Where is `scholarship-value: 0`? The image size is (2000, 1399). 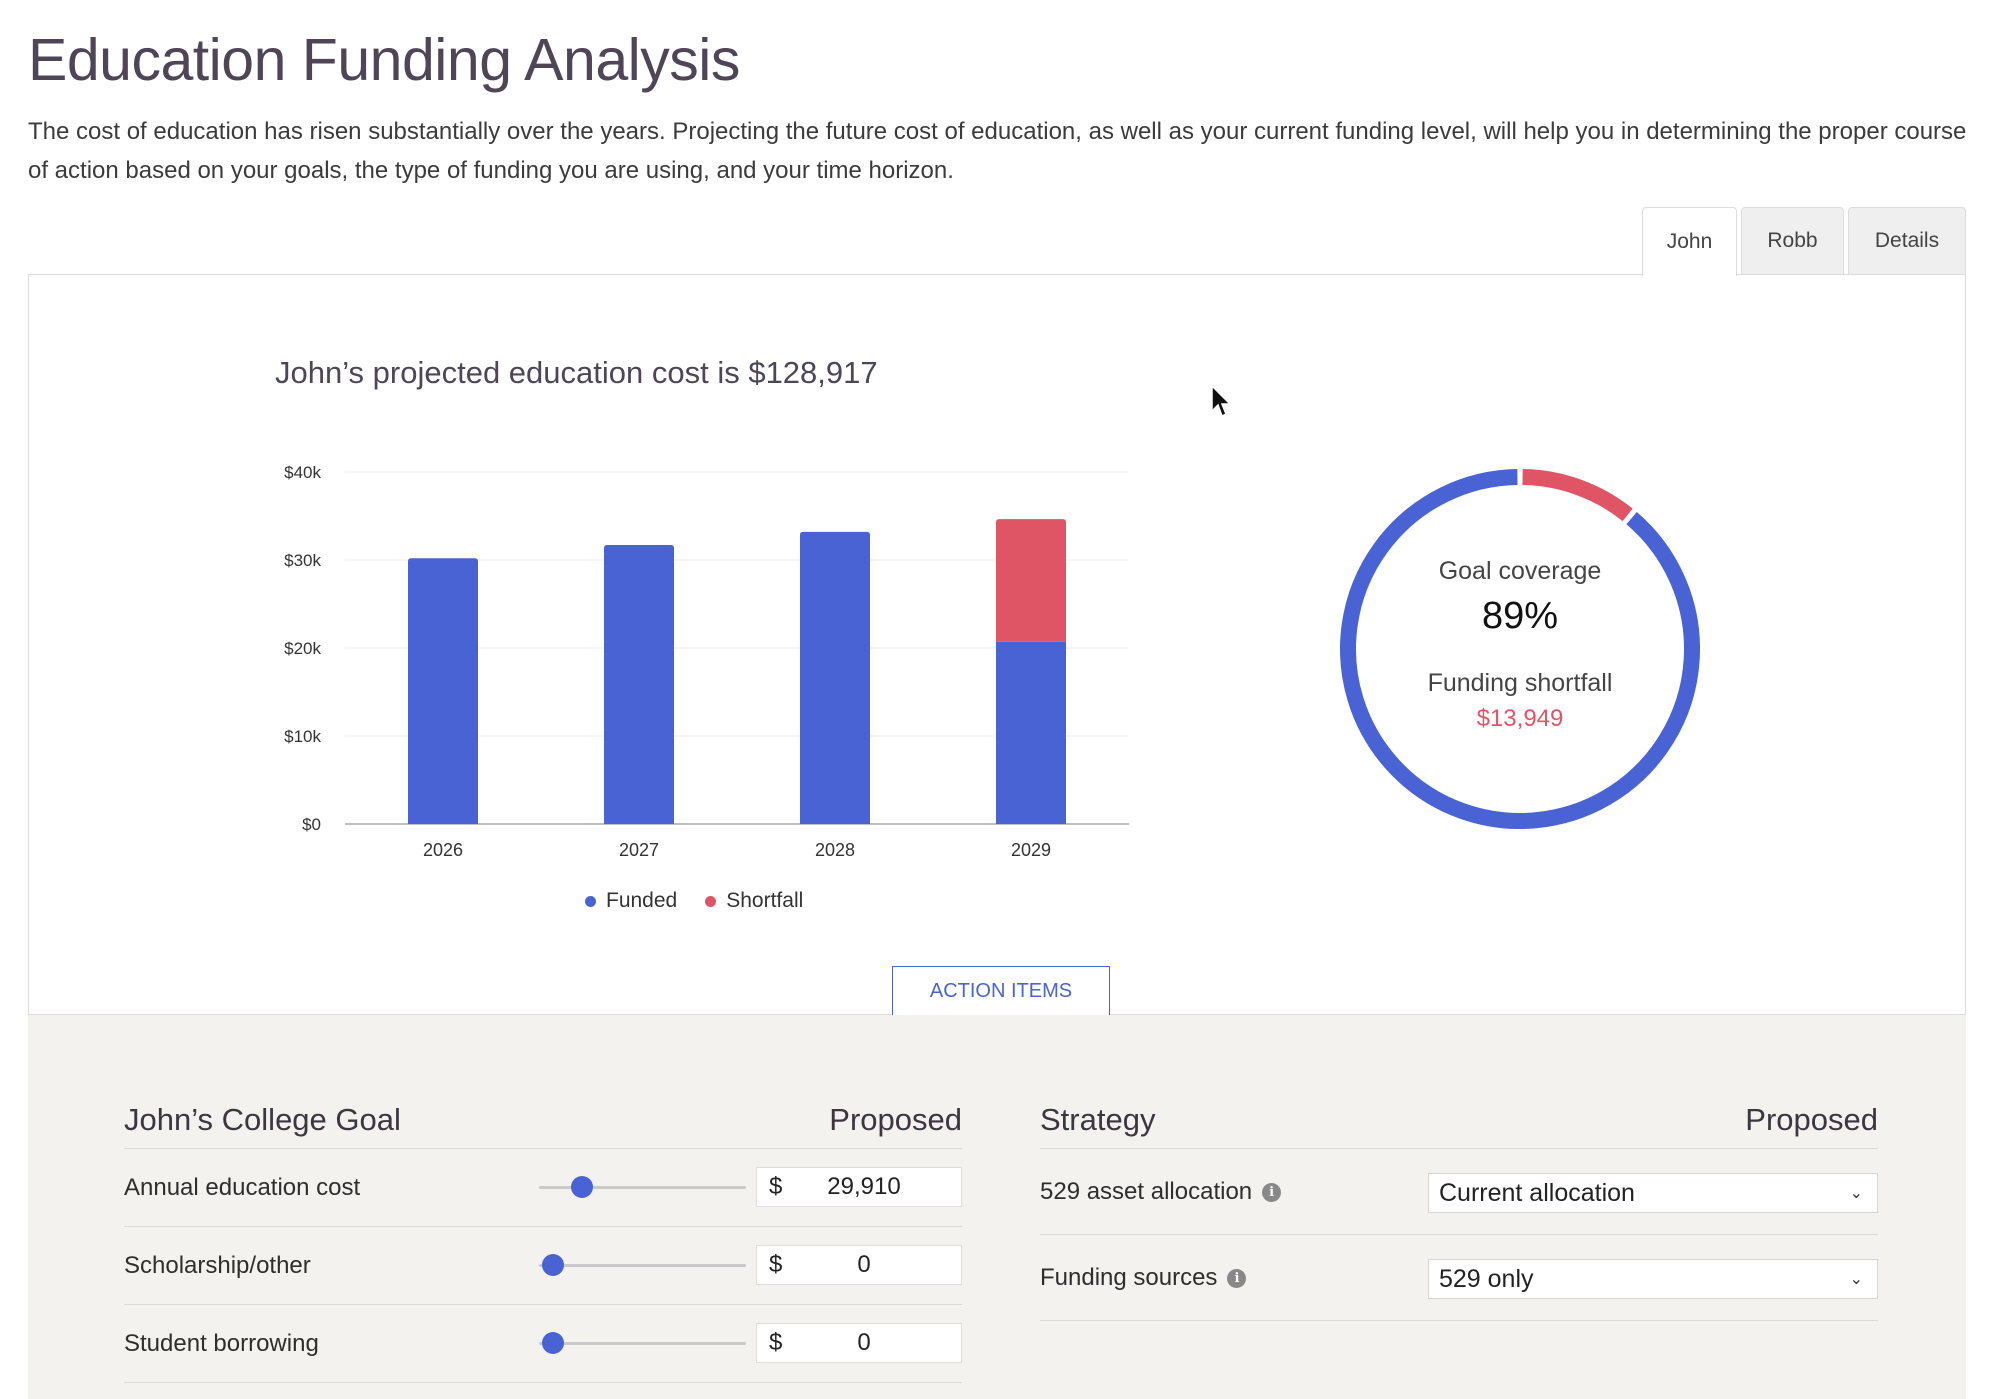 scholarship-value: 0 is located at coordinates (864, 1264).